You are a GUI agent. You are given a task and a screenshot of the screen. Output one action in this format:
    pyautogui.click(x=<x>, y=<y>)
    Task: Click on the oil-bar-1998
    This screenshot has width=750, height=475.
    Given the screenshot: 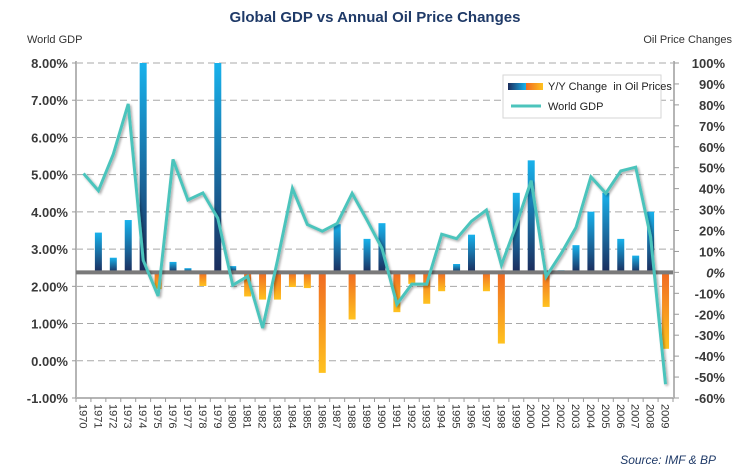 What is the action you would take?
    pyautogui.click(x=501, y=308)
    